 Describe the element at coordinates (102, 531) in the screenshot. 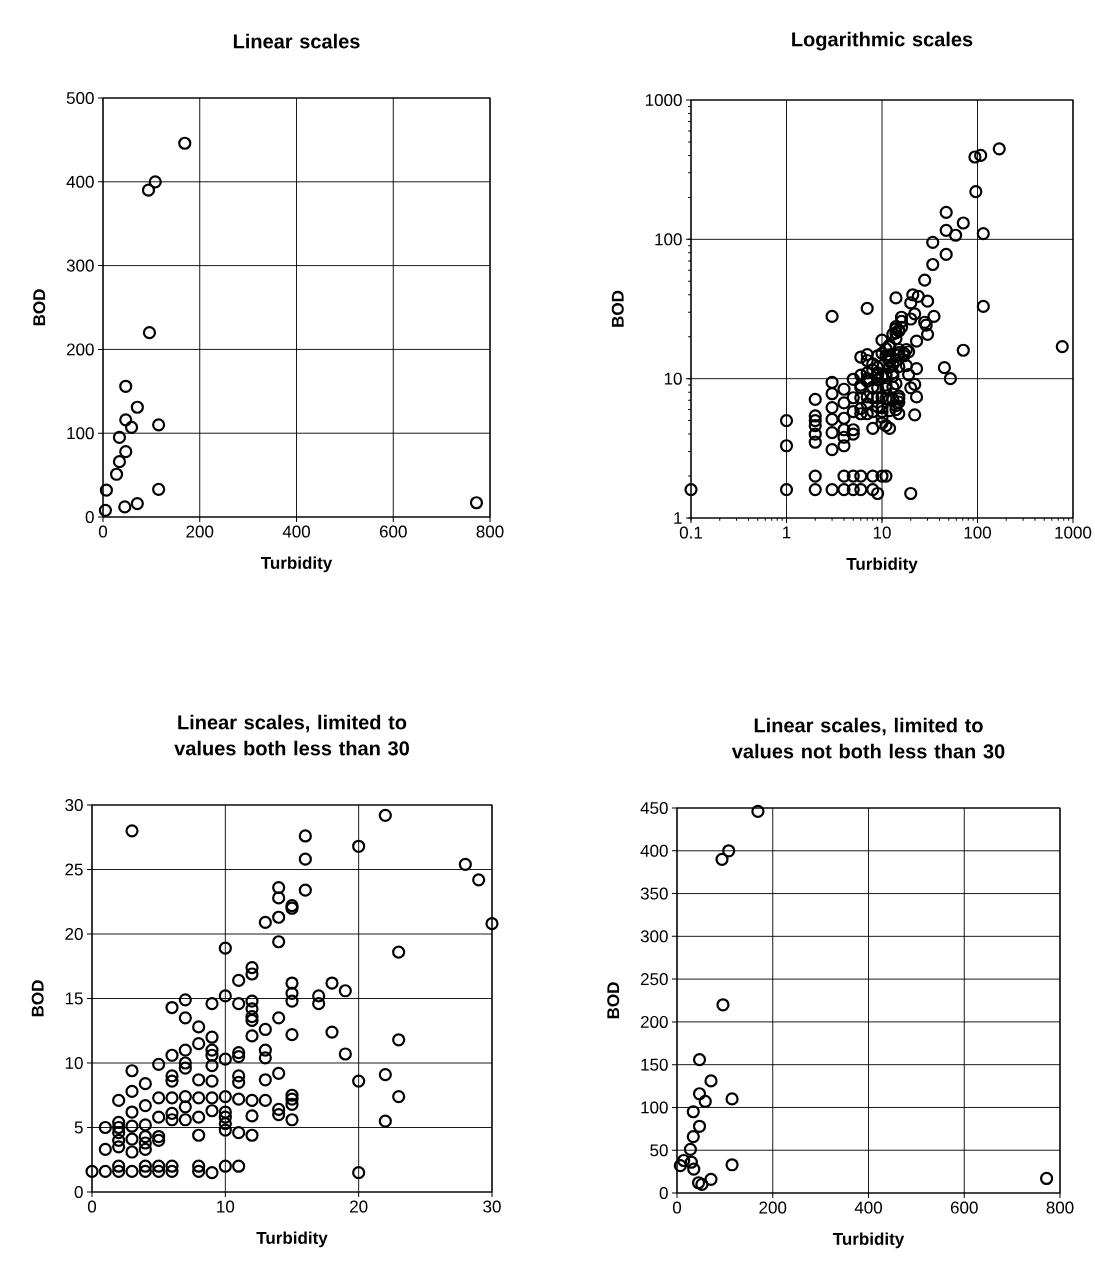

I see `x-tick-label: 0` at that location.